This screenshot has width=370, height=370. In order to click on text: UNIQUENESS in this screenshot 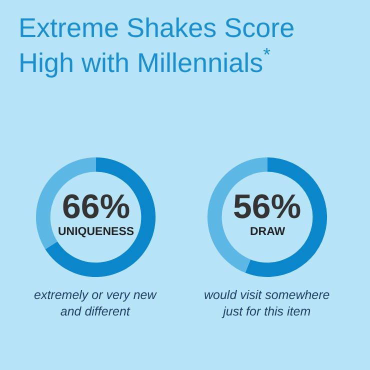, I will do `click(96, 232)`.